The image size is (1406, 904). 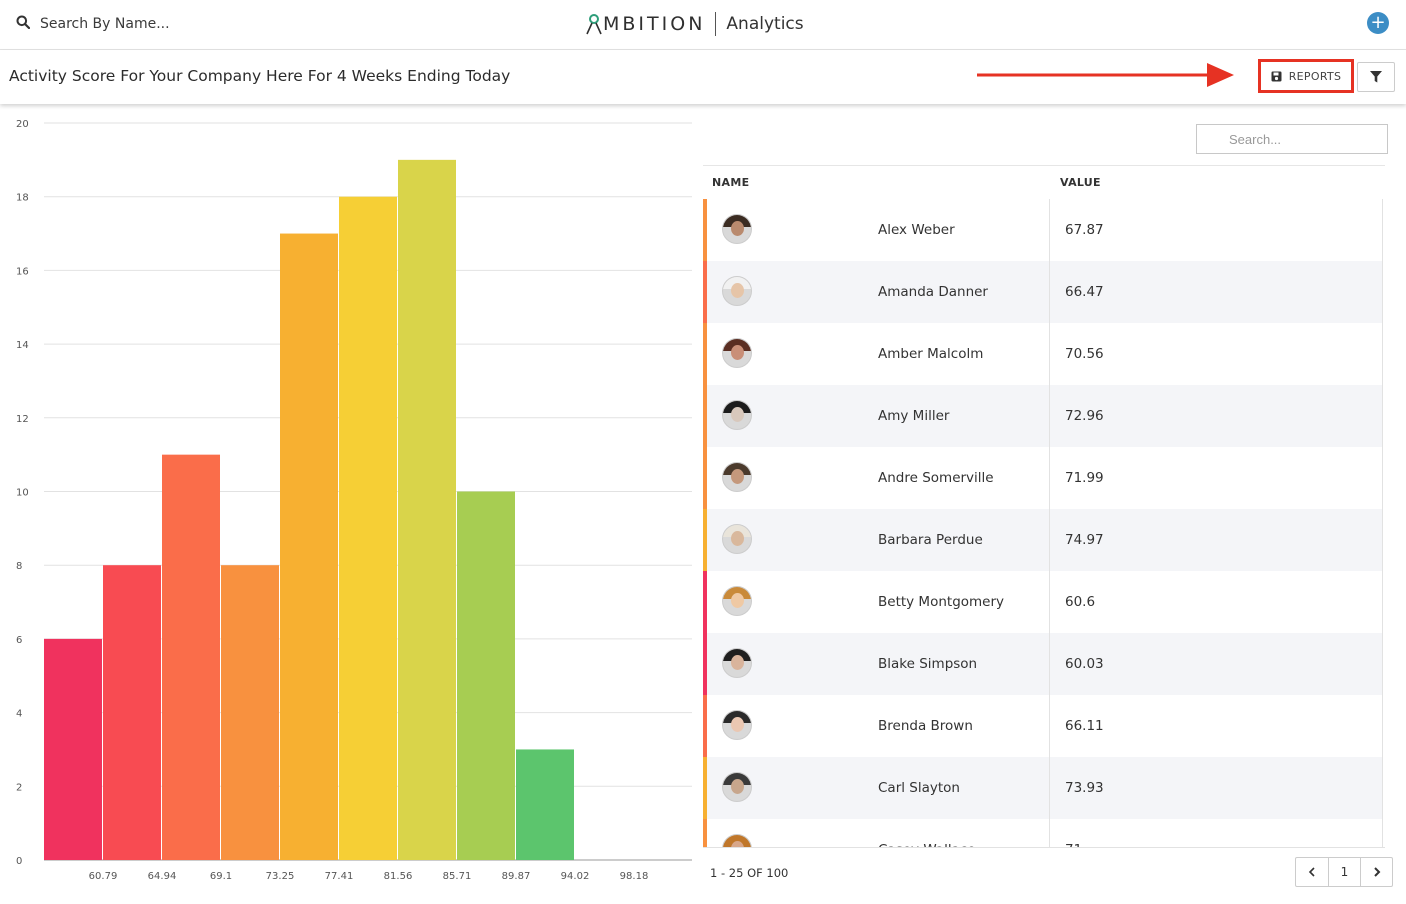 I want to click on y-tick-label: 20, so click(x=22, y=124).